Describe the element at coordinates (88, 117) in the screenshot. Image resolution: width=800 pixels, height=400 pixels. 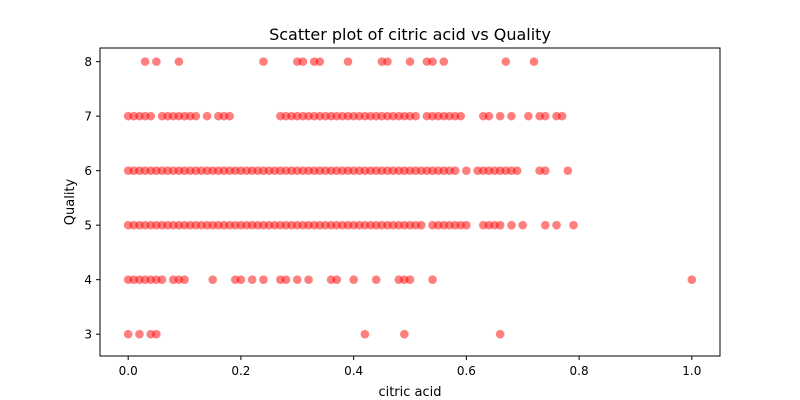
I see `y-tick-label: 7` at that location.